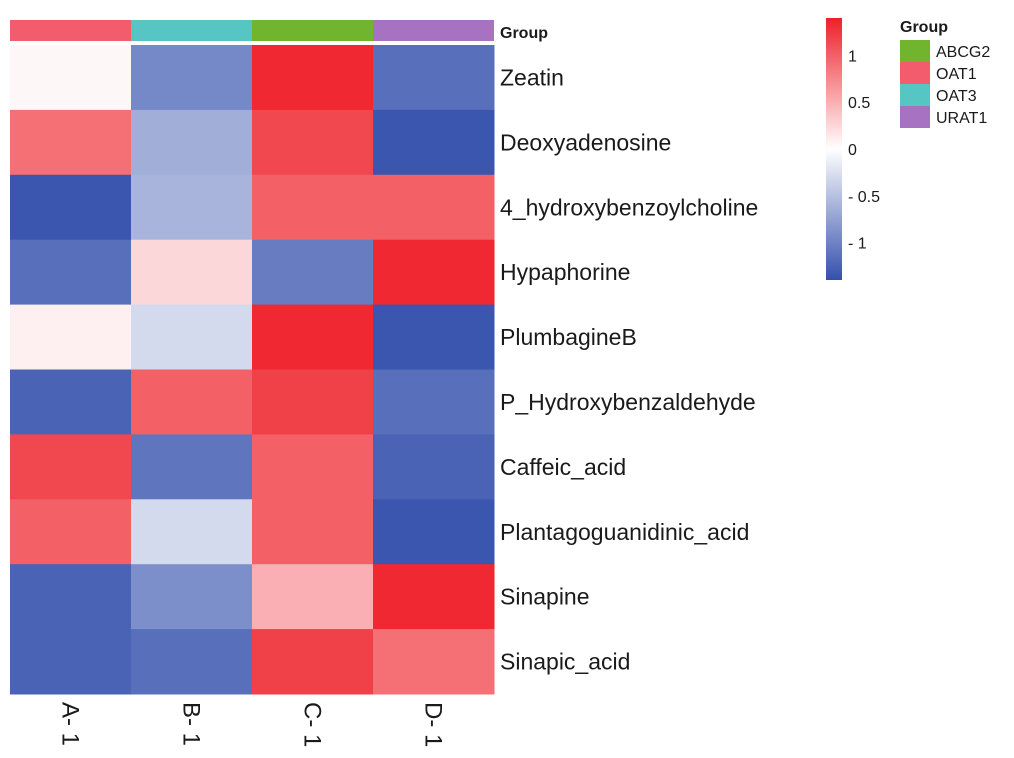 This screenshot has height=758, width=1014. What do you see at coordinates (963, 52) in the screenshot?
I see `legend-label: ABCG2` at bounding box center [963, 52].